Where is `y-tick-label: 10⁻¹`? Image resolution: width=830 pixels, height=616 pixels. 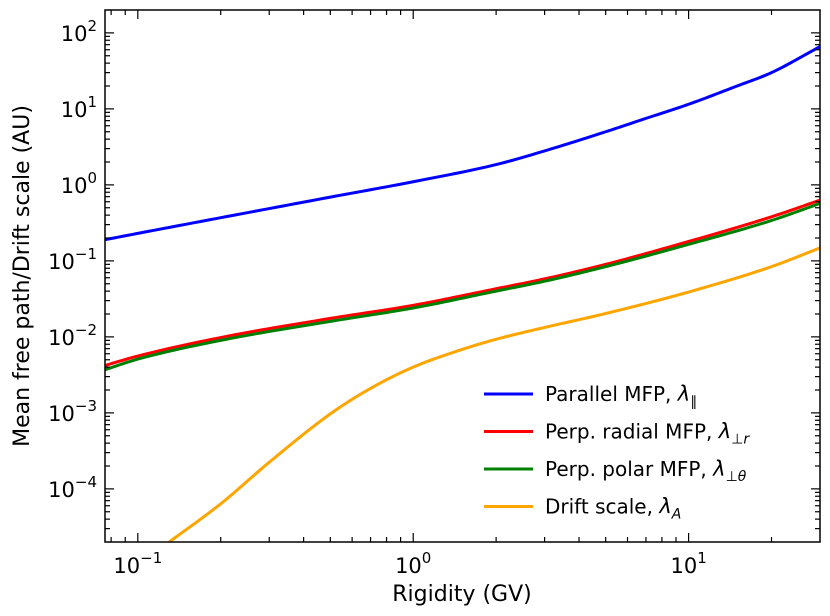
y-tick-label: 10⁻¹ is located at coordinates (72, 259).